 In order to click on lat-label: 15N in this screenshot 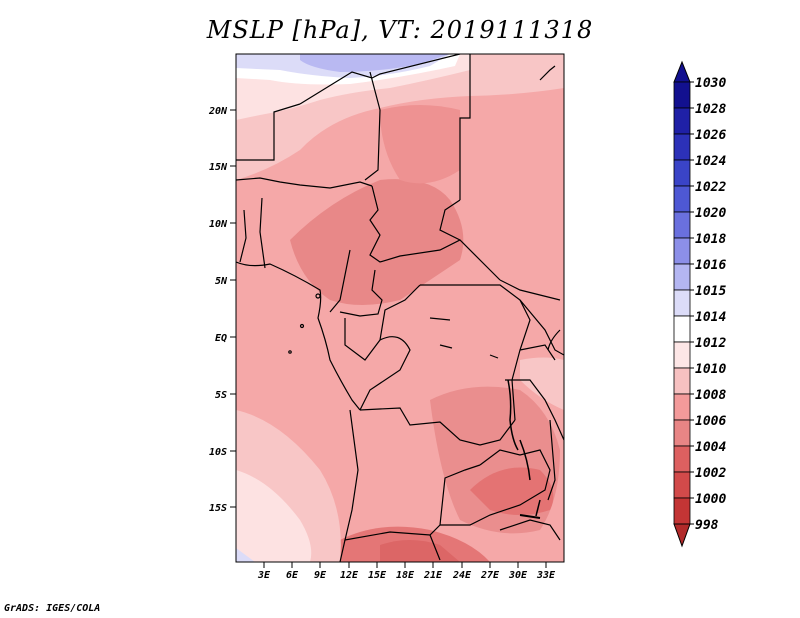, I will do `click(218, 167)`.